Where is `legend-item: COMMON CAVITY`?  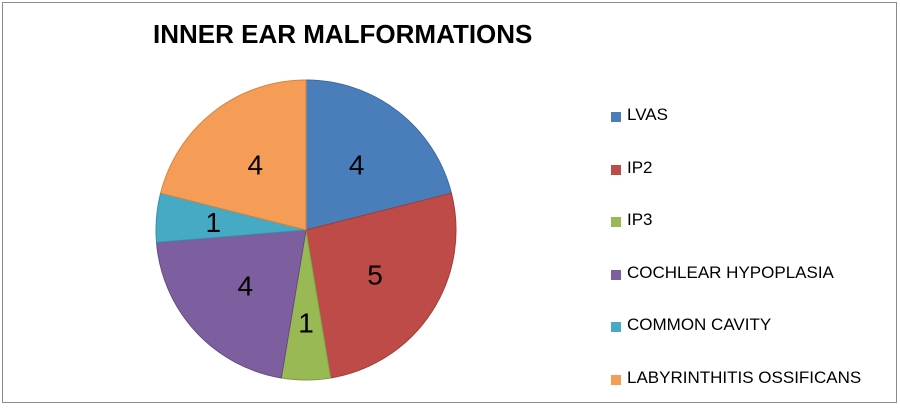
legend-item: COMMON CAVITY is located at coordinates (751, 341).